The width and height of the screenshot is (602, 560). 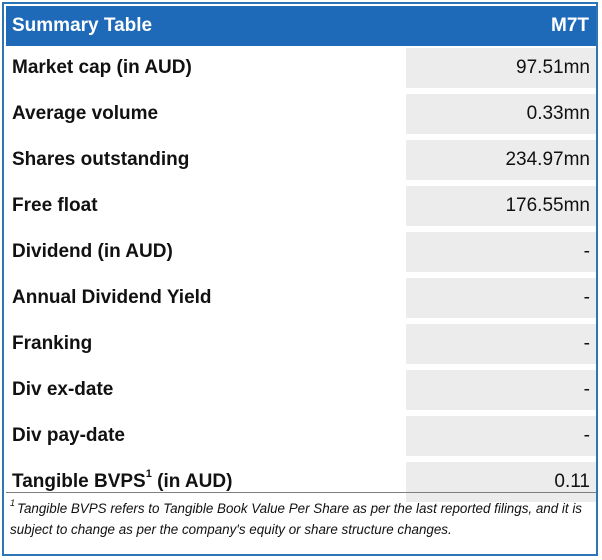 What do you see at coordinates (301, 26) in the screenshot?
I see `table-header: Summary Table M7T` at bounding box center [301, 26].